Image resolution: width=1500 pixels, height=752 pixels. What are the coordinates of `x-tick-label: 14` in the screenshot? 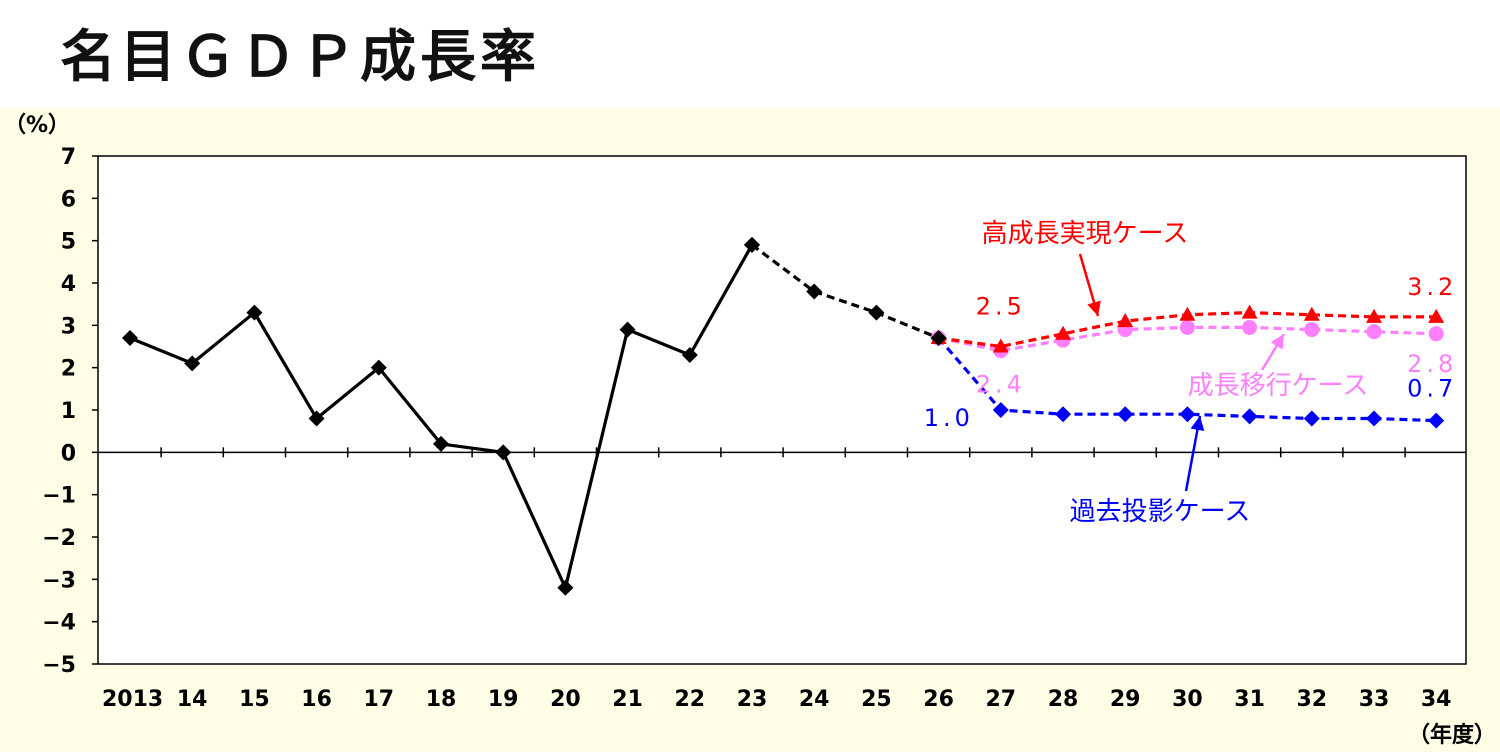 It's located at (192, 699).